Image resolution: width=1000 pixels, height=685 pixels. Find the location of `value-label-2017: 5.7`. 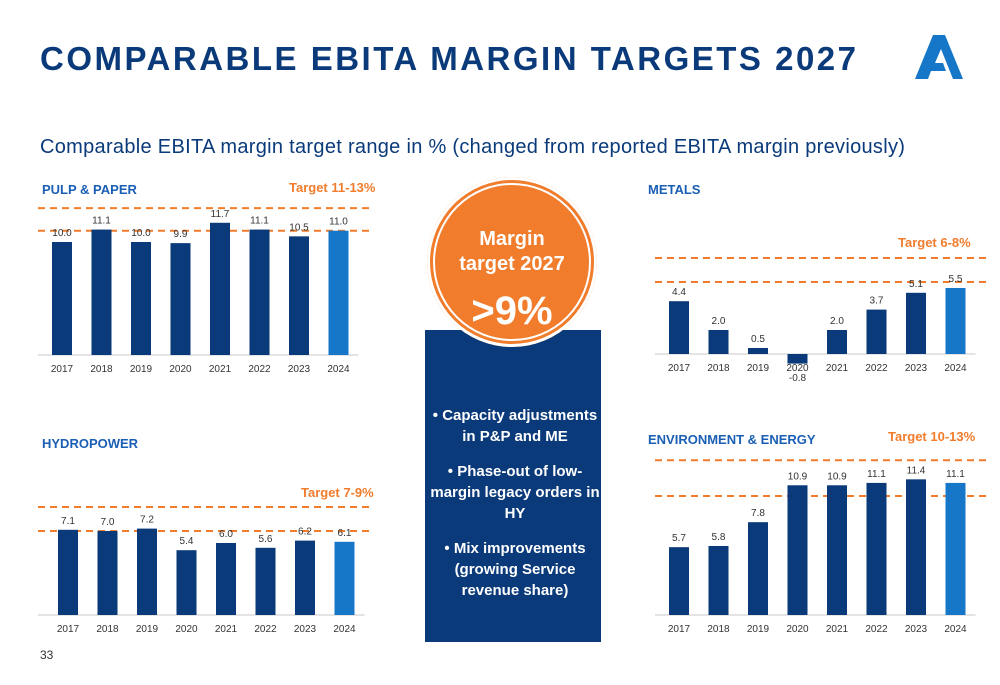

value-label-2017: 5.7 is located at coordinates (679, 538).